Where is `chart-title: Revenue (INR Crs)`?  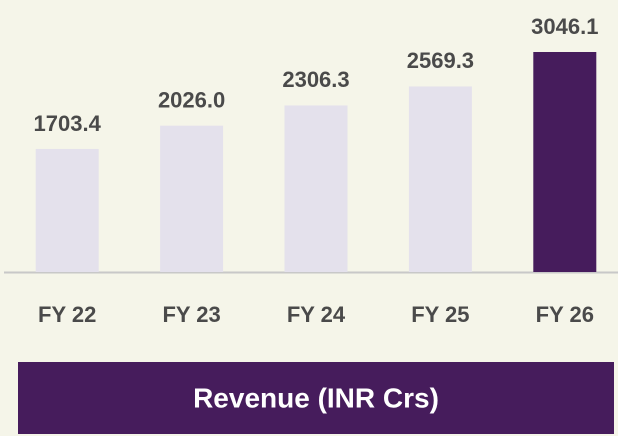
chart-title: Revenue (INR Crs) is located at coordinates (316, 397).